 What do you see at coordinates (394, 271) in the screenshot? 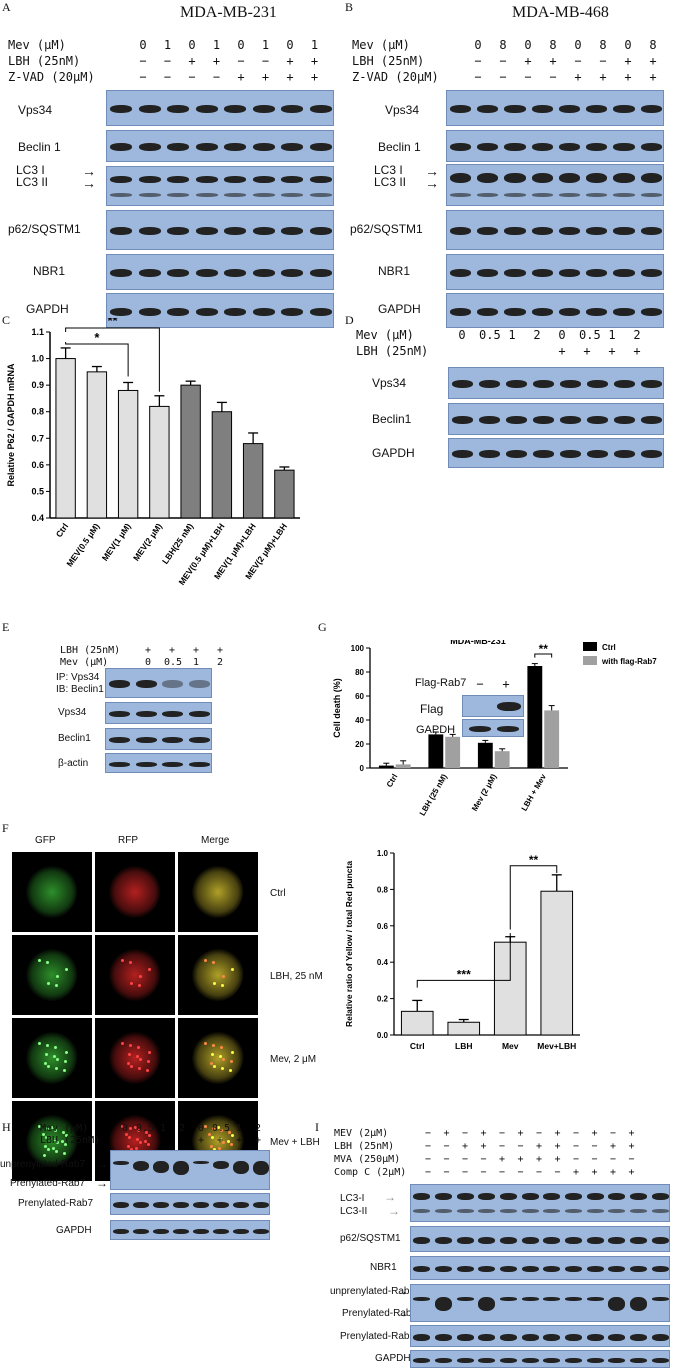
I see `blot-label: NBR1` at bounding box center [394, 271].